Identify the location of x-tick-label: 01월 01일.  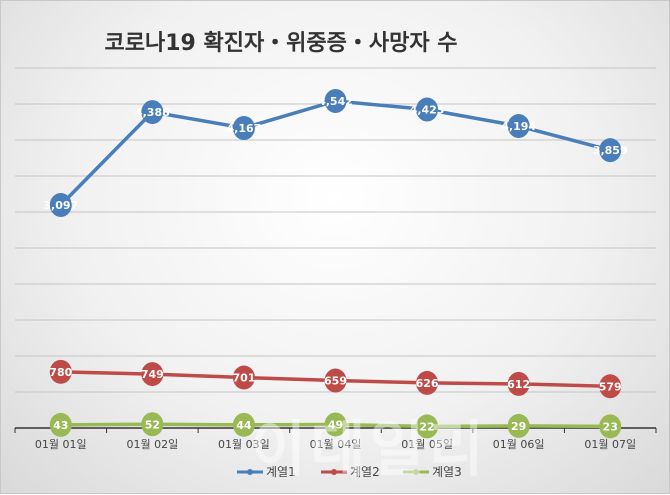
(61, 444).